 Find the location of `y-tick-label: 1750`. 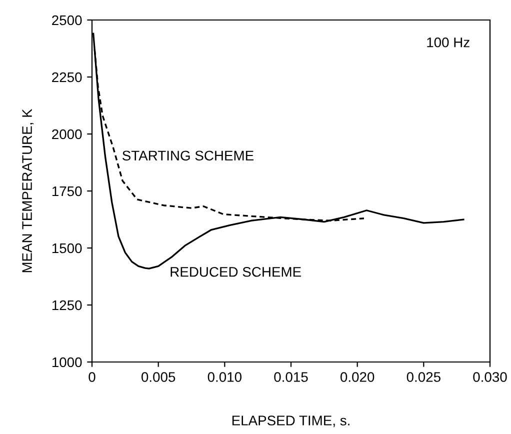

y-tick-label: 1750 is located at coordinates (67, 191).